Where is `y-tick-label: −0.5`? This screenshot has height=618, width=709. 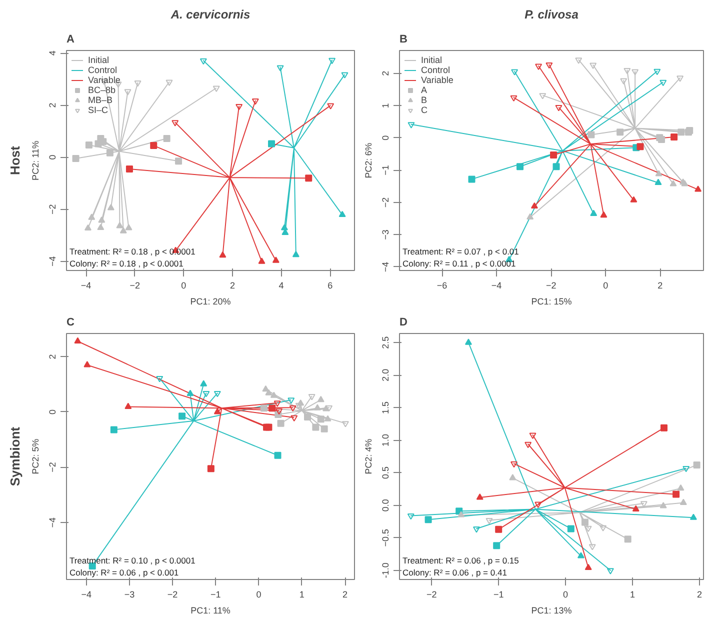
y-tick-label: −0.5 is located at coordinates (385, 537).